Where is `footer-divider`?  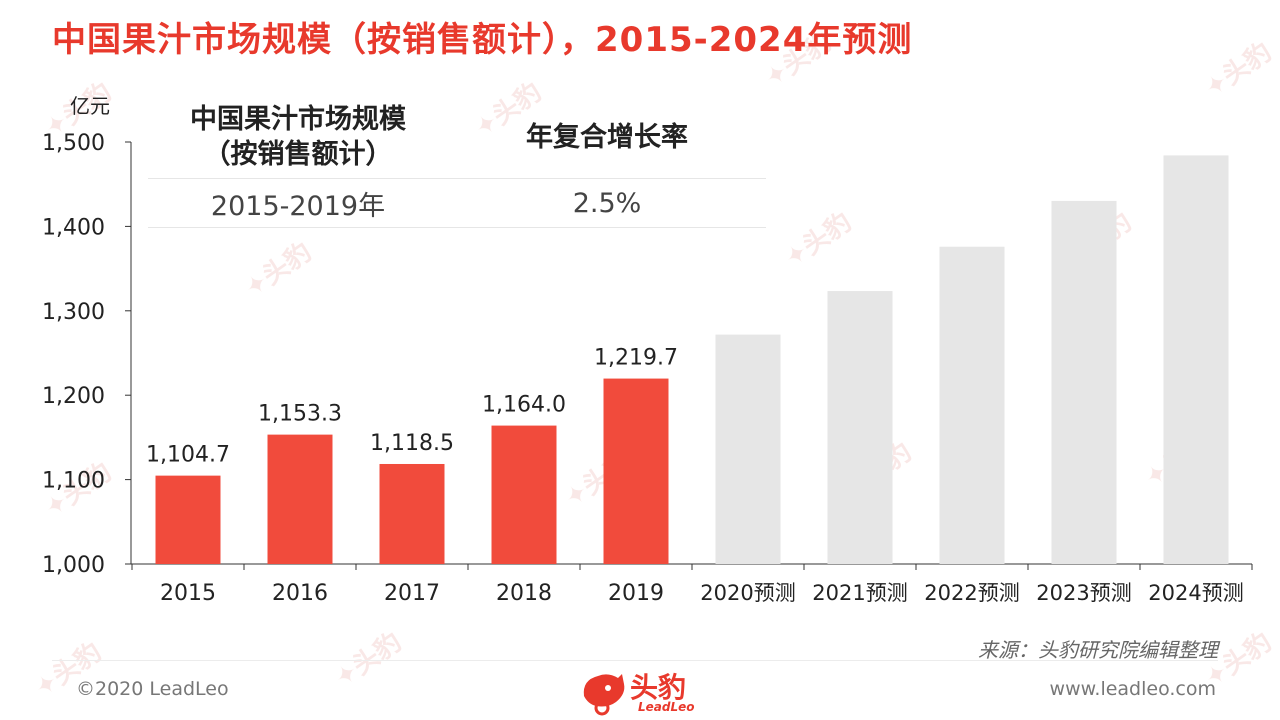
footer-divider is located at coordinates (635, 660).